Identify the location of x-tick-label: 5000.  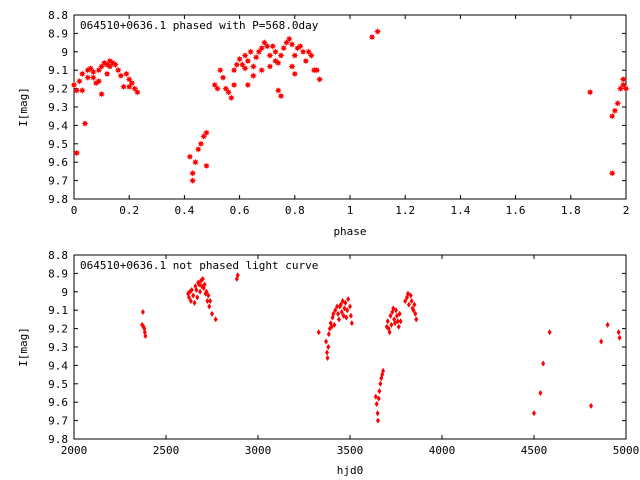
(626, 450).